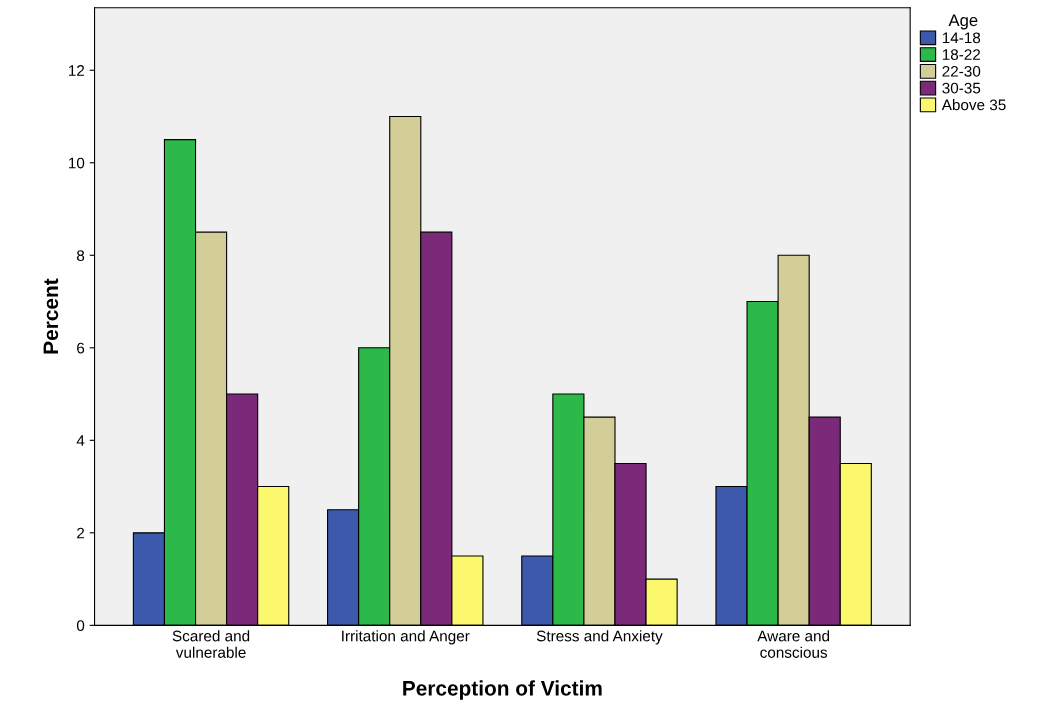 This screenshot has height=709, width=1039. What do you see at coordinates (961, 88) in the screenshot?
I see `legend-label: 30-35` at bounding box center [961, 88].